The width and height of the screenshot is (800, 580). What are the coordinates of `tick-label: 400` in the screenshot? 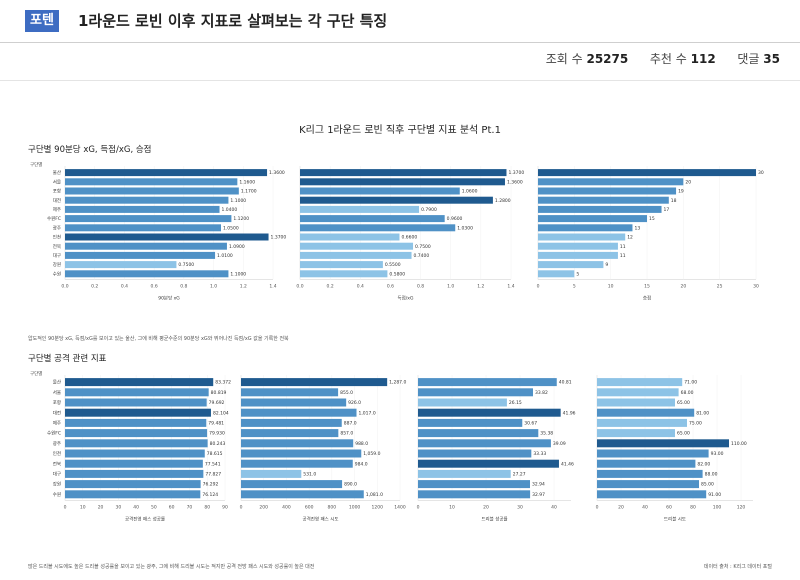 It's located at (286, 507).